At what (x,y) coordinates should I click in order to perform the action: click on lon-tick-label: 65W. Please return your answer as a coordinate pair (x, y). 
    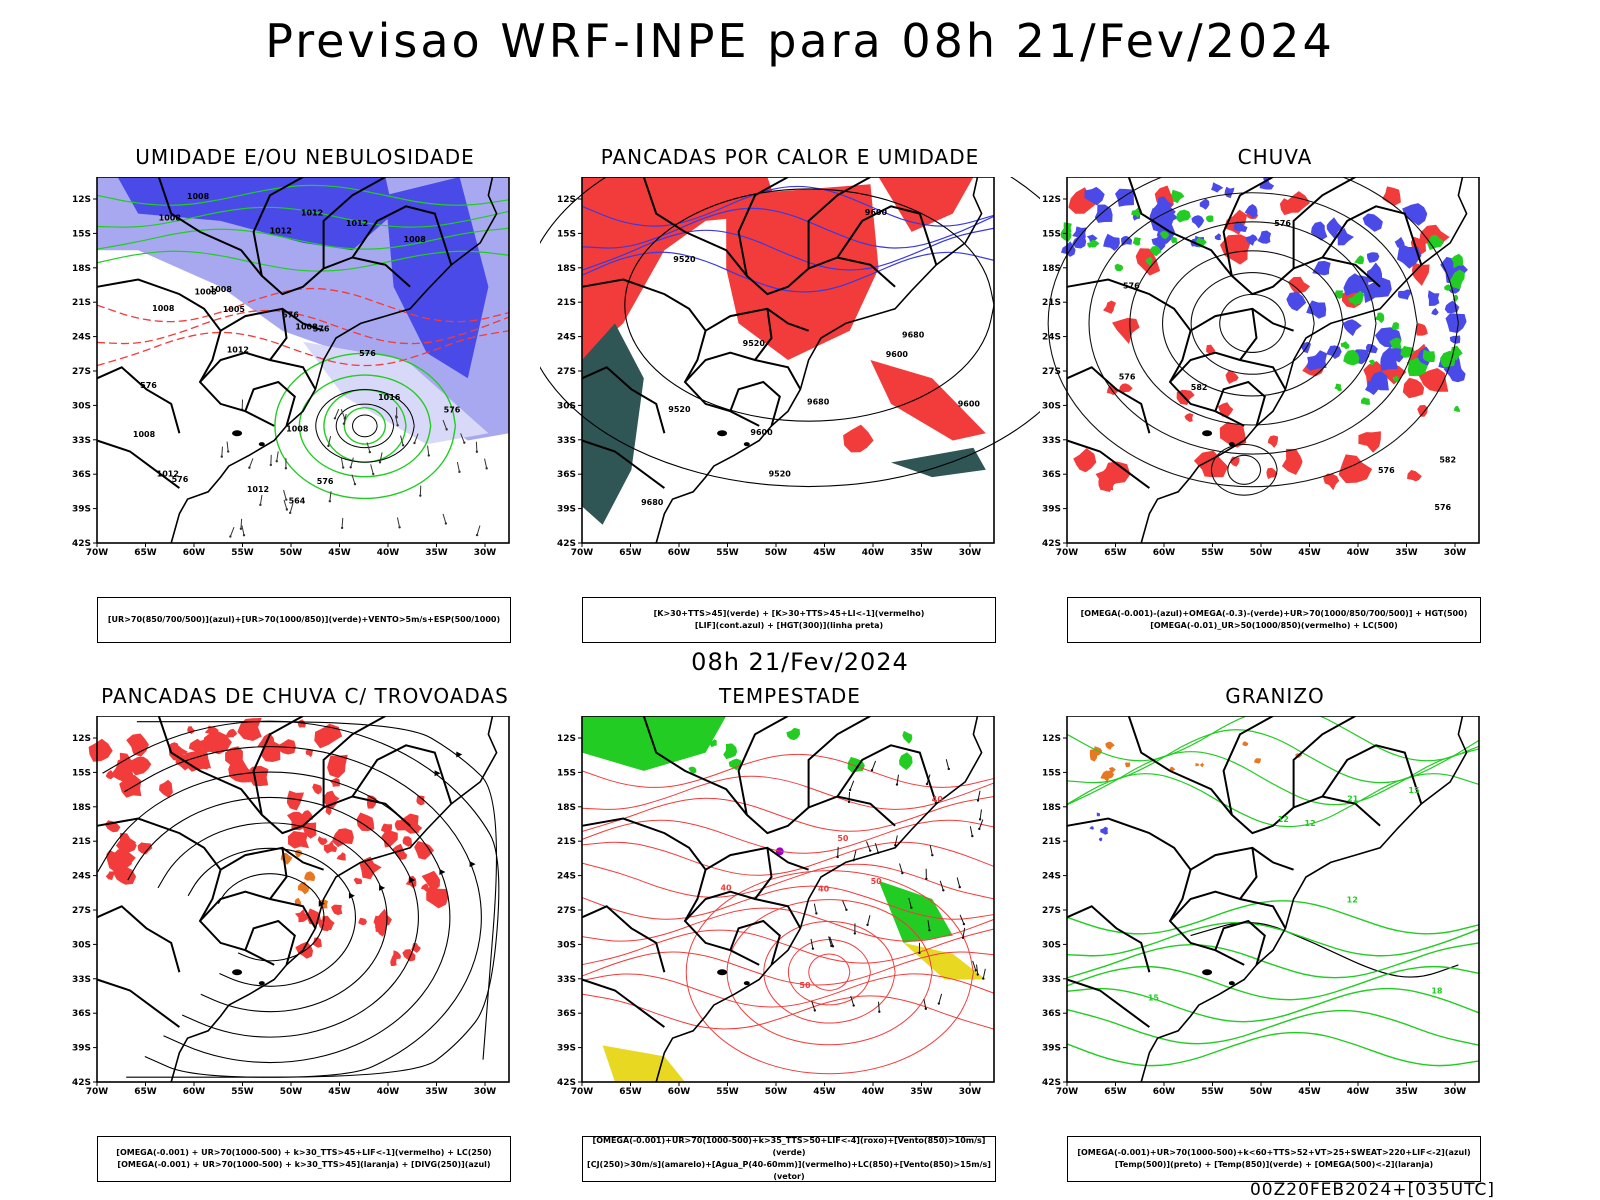
    Looking at the image, I should click on (145, 553).